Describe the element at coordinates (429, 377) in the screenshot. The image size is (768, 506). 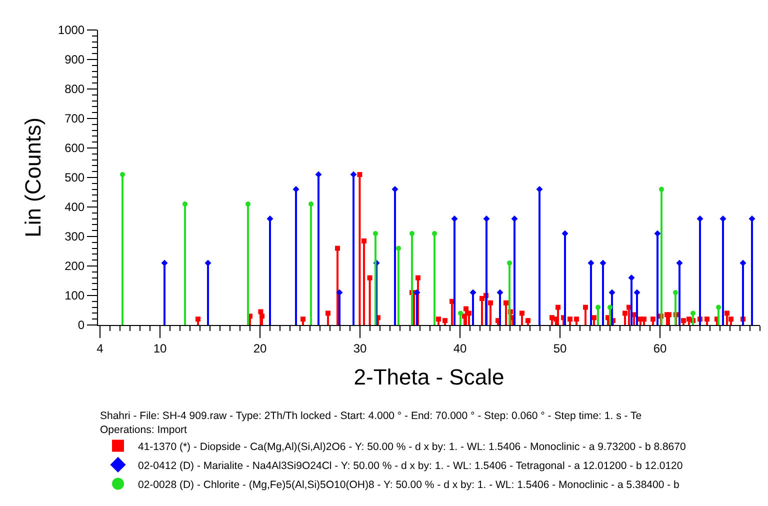
I see `x-axis-title: 2-Theta - Scale` at that location.